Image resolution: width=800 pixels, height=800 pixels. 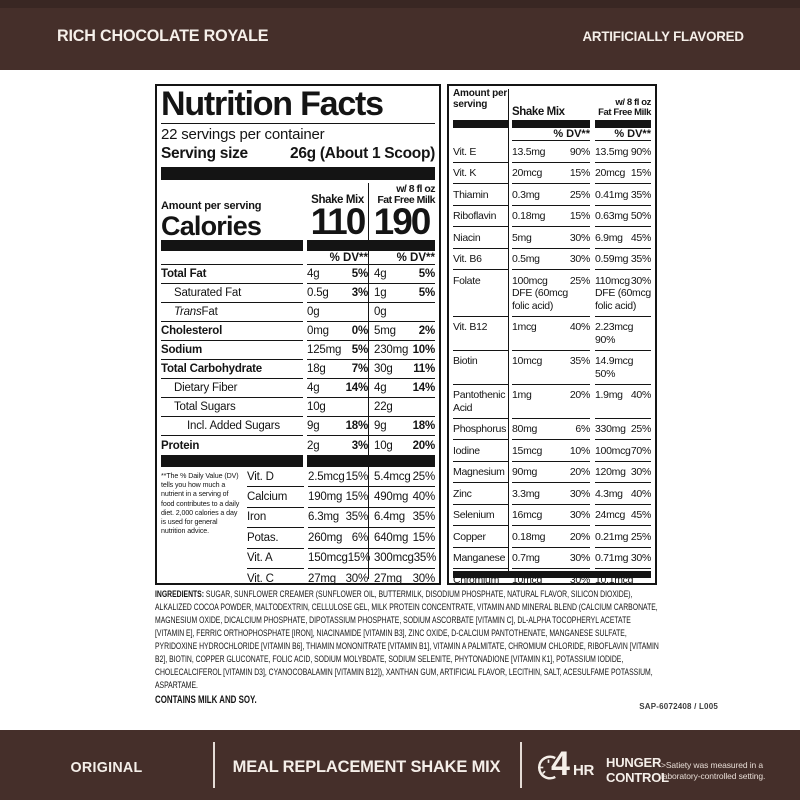 I want to click on nutrient-name: Total Sugars, so click(x=232, y=407).